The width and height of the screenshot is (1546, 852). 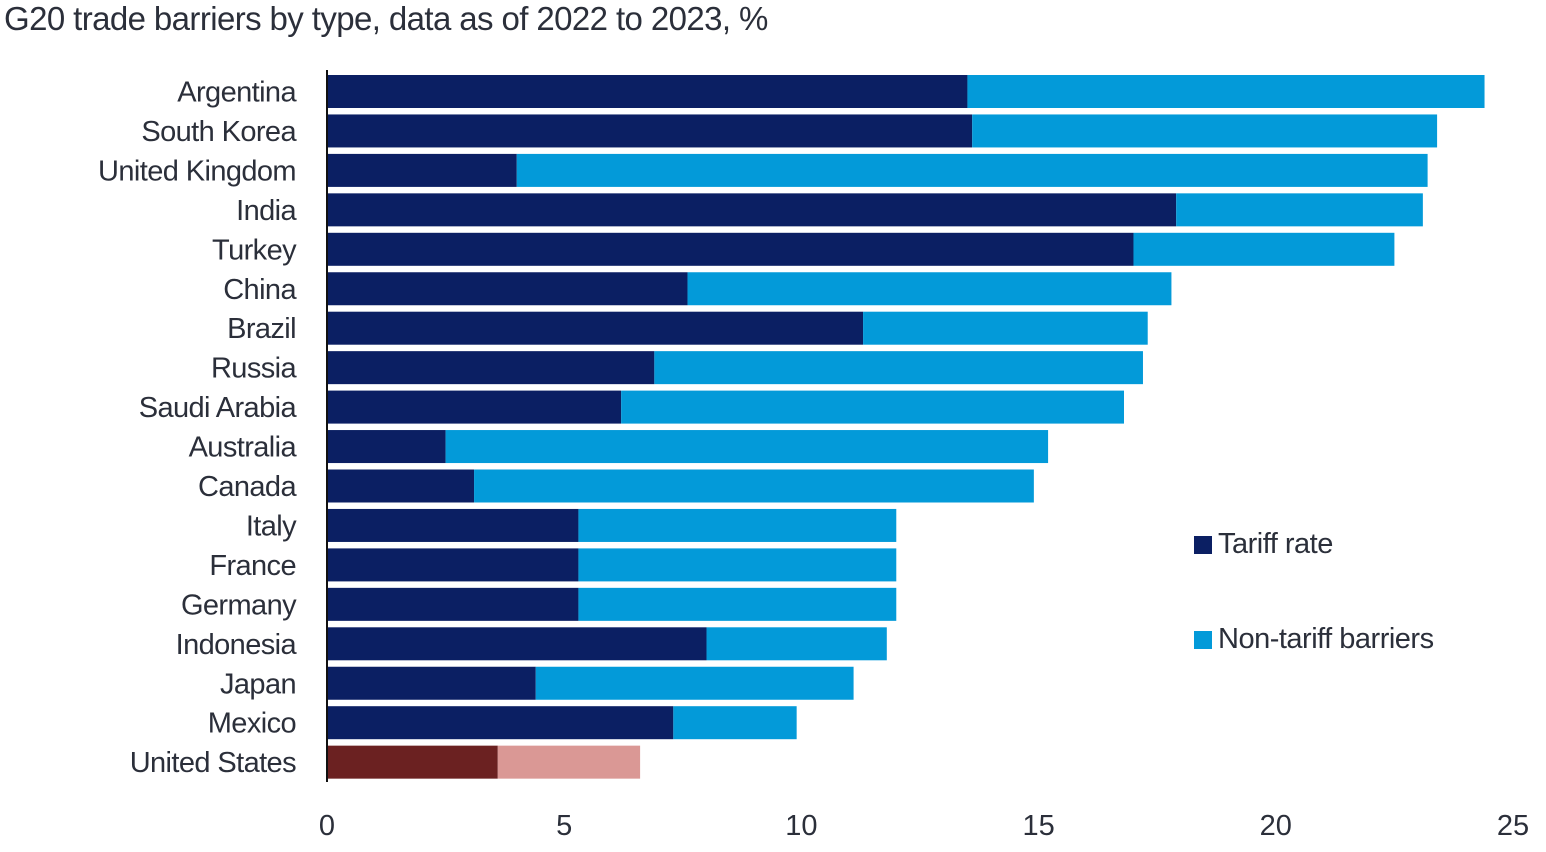 I want to click on legend-item-tariff: Tariff rate, so click(x=1263, y=544).